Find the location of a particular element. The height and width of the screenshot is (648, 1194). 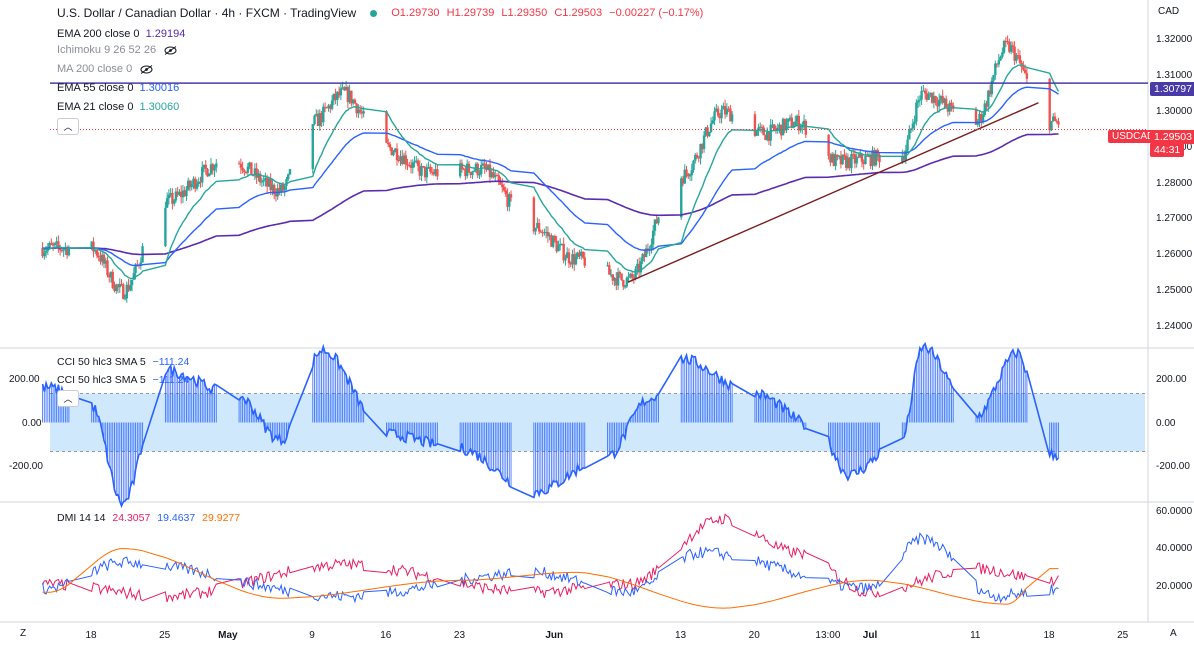

legend-ma200-name: MA 200 close 0 is located at coordinates (95, 69).